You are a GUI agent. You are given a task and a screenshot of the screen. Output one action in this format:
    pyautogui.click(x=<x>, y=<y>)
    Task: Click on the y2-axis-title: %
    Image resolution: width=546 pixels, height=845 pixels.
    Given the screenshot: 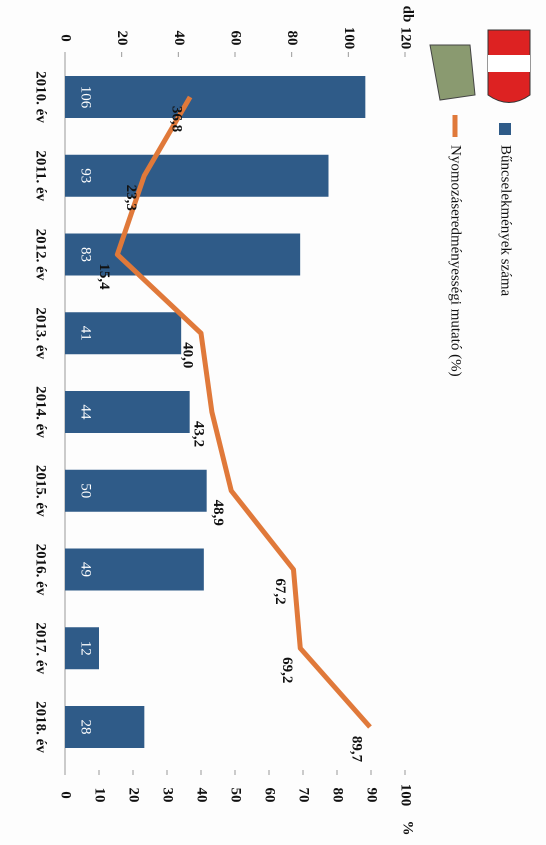 What is the action you would take?
    pyautogui.click(x=408, y=828)
    